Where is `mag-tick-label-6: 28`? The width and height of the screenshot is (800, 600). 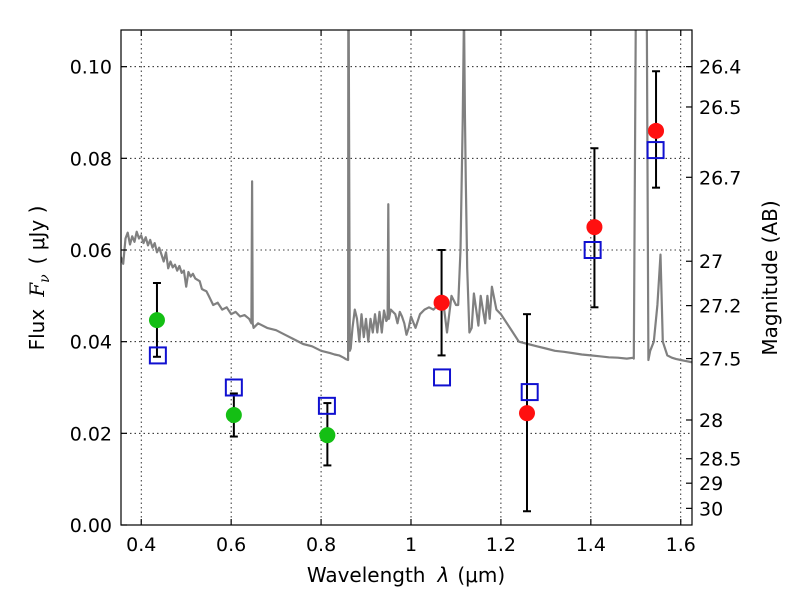 mag-tick-label-6: 28 is located at coordinates (711, 421).